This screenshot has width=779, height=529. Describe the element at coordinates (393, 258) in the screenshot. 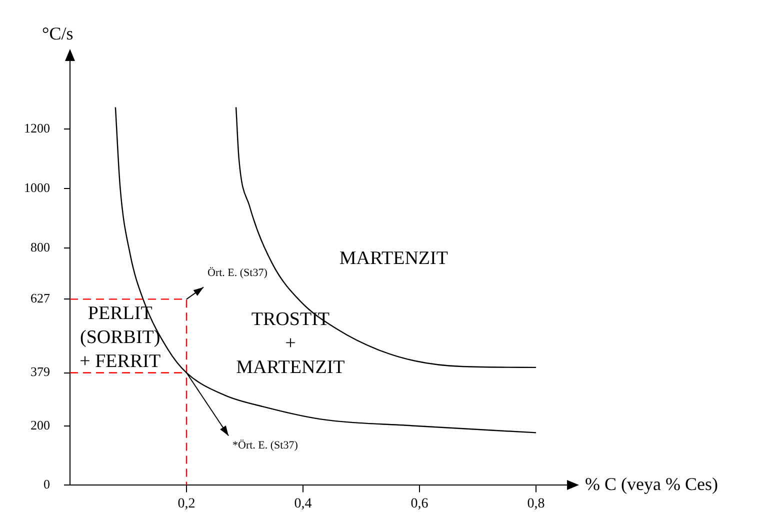

I see `annotation: MARTENZIT` at that location.